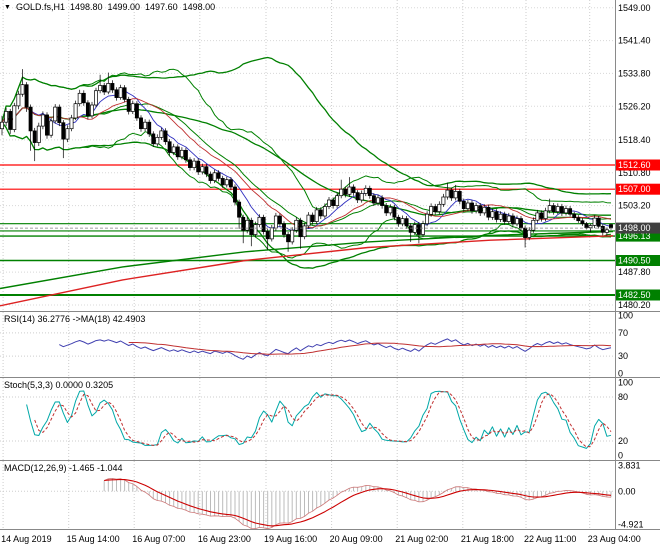 Image resolution: width=660 pixels, height=560 pixels. Describe the element at coordinates (335, 349) in the screenshot. I see `rsi-line` at that location.